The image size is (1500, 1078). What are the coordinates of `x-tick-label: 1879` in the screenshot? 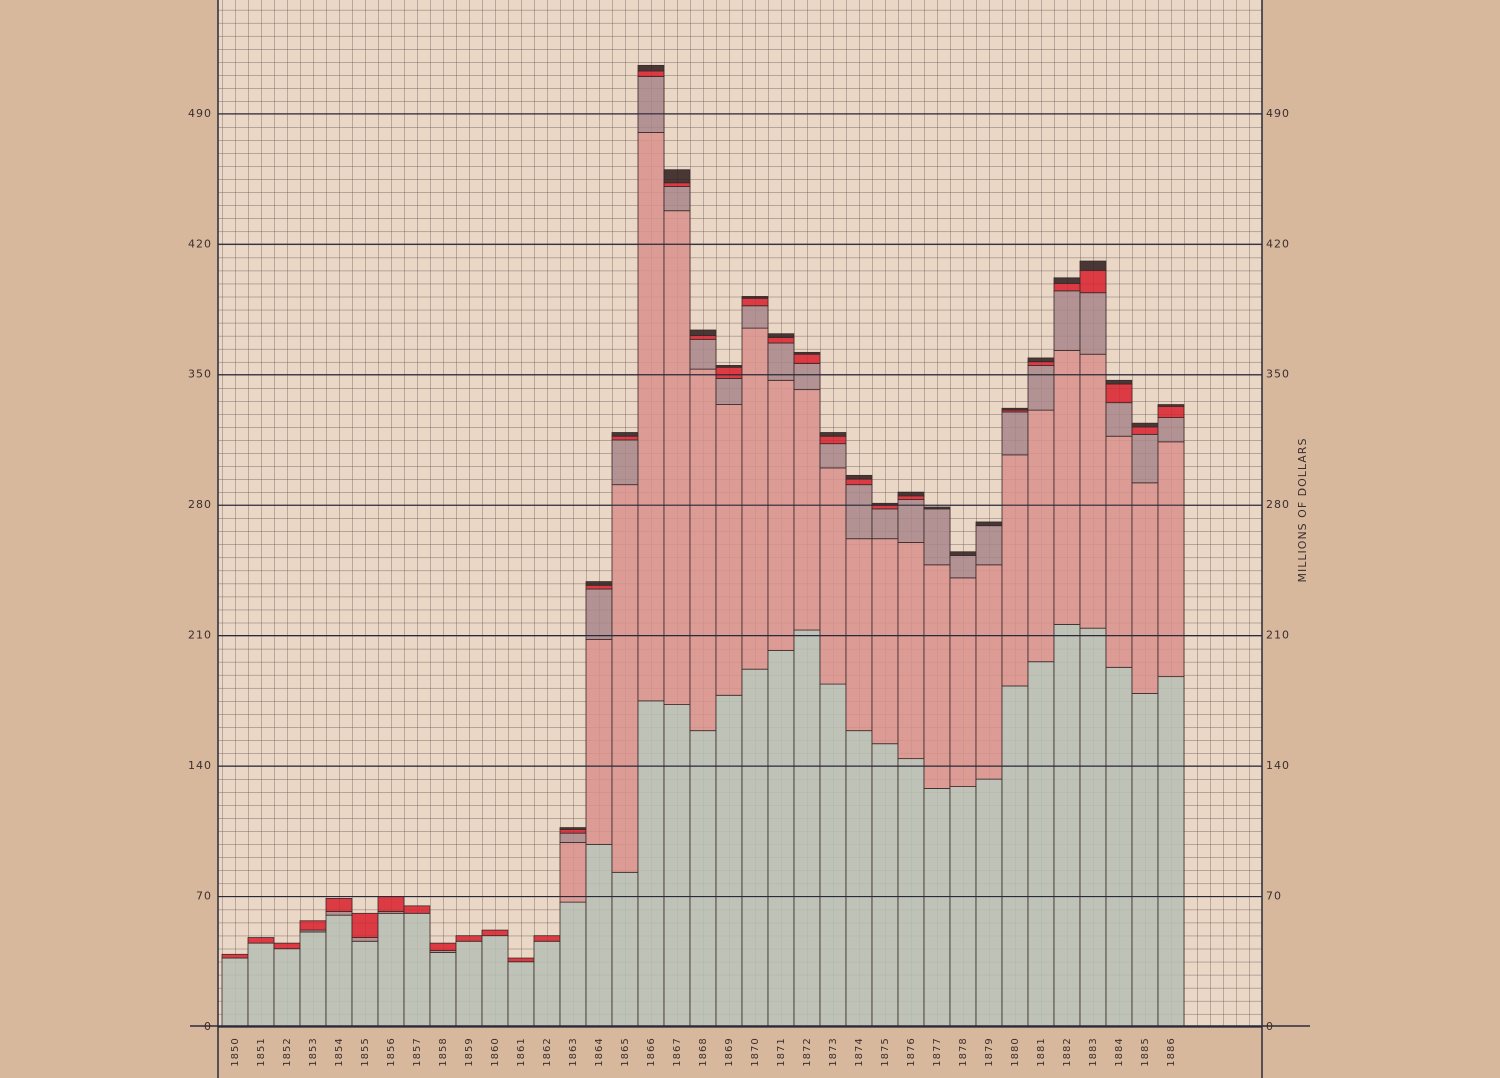 It's located at (989, 1051).